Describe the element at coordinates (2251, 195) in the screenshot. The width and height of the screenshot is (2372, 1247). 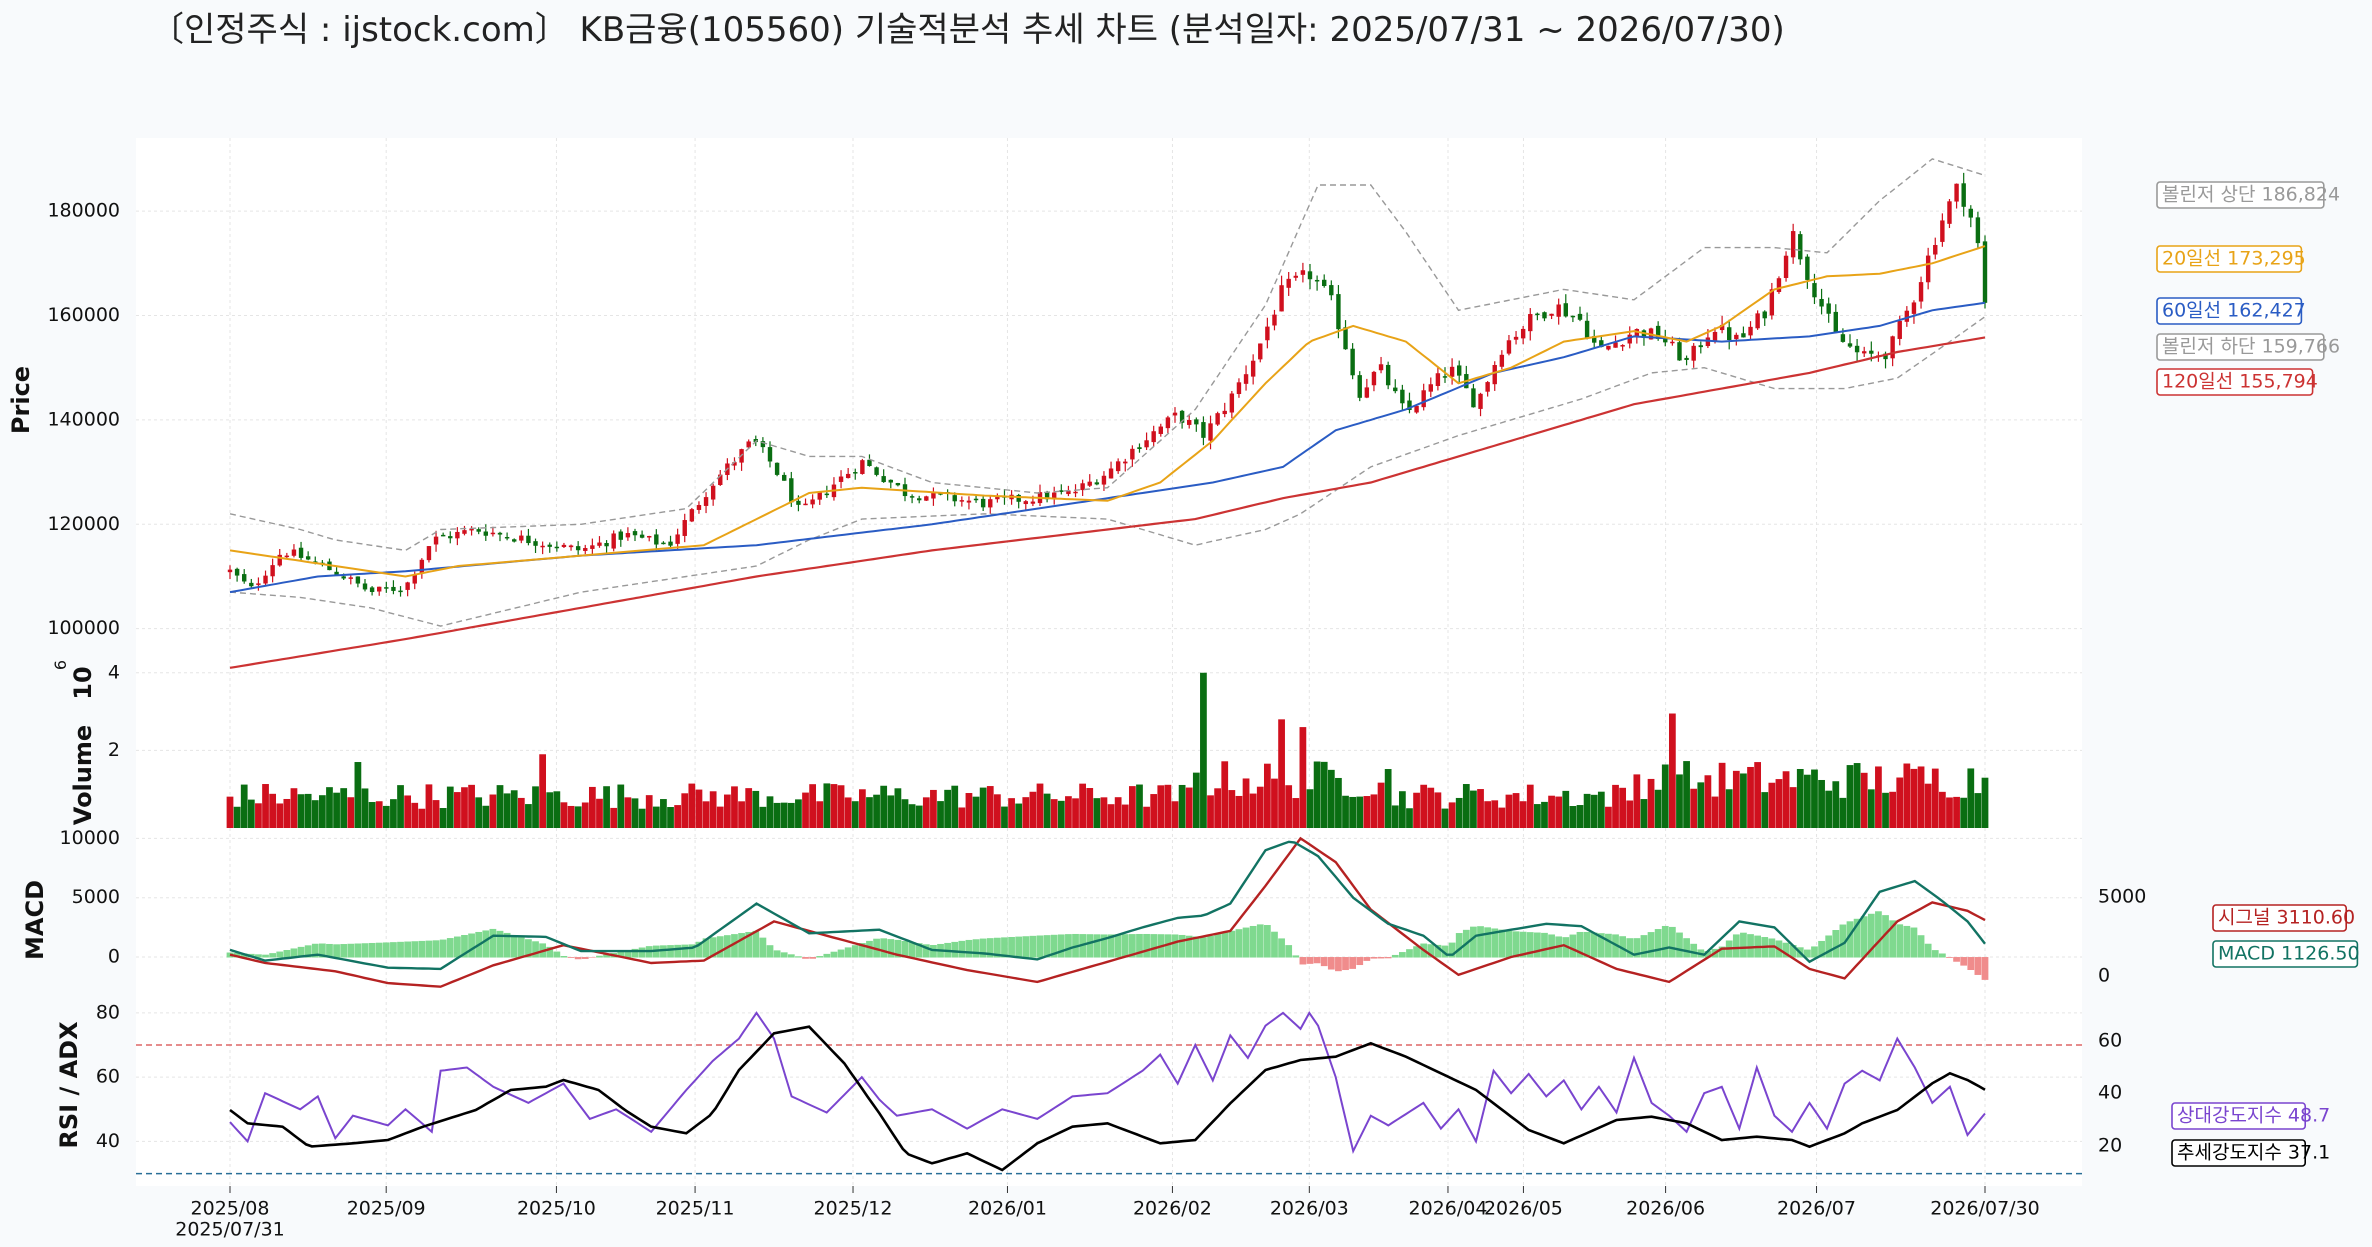
I see `price-legend-label: 볼린저 상단 186,824` at that location.